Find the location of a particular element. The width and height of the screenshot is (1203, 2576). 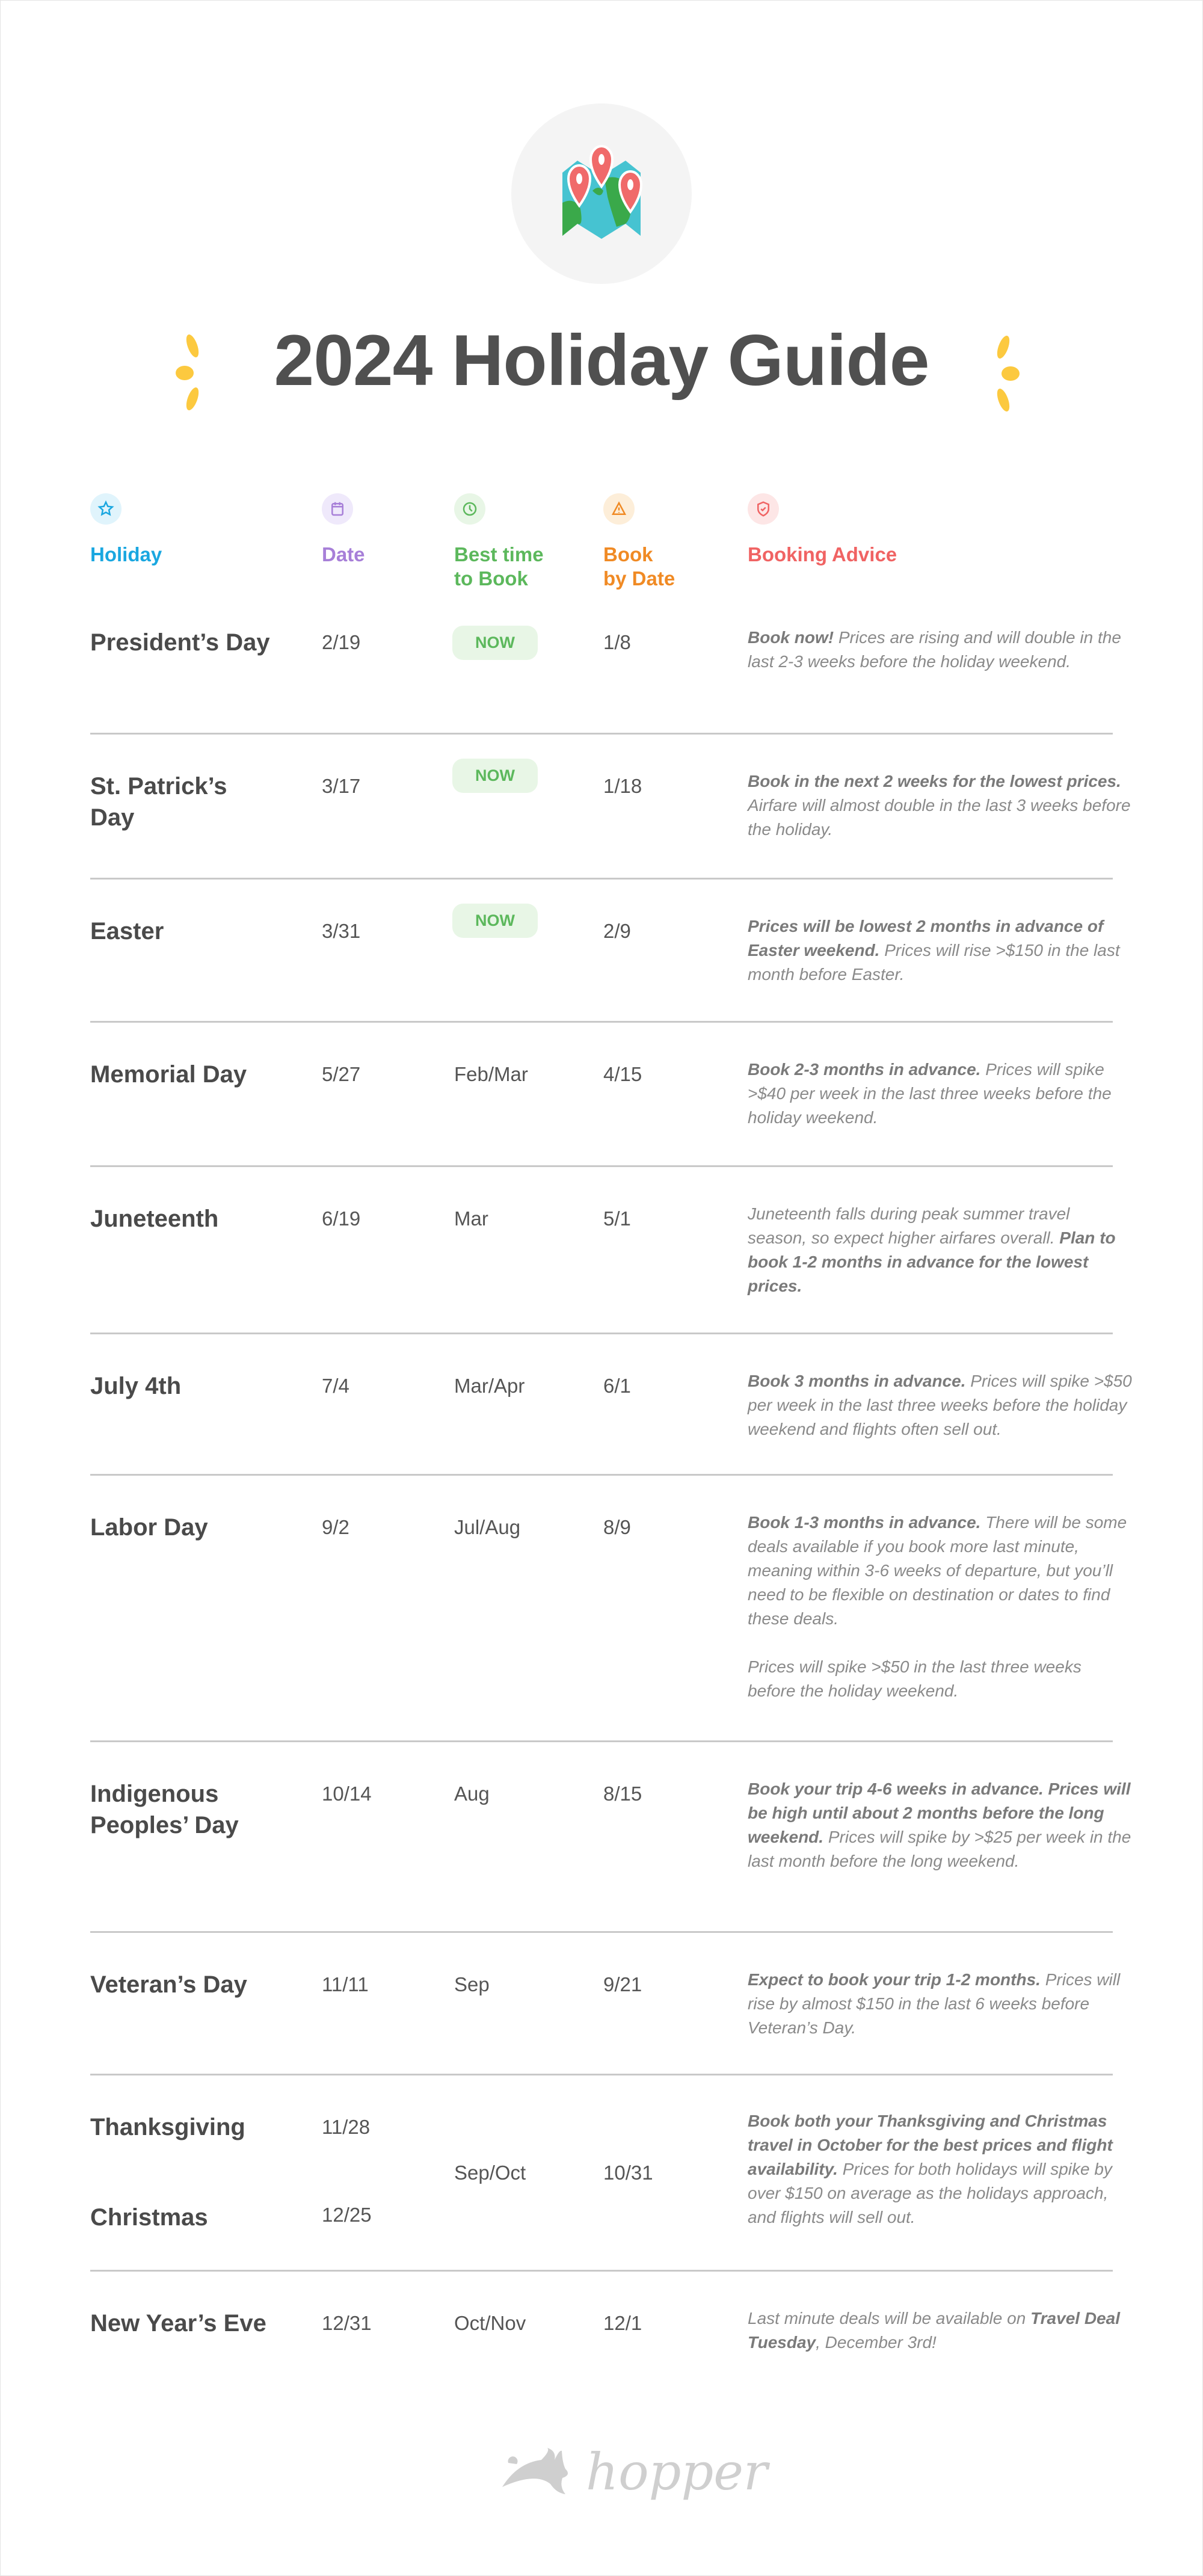

logo-text: hopper is located at coordinates (677, 2471).